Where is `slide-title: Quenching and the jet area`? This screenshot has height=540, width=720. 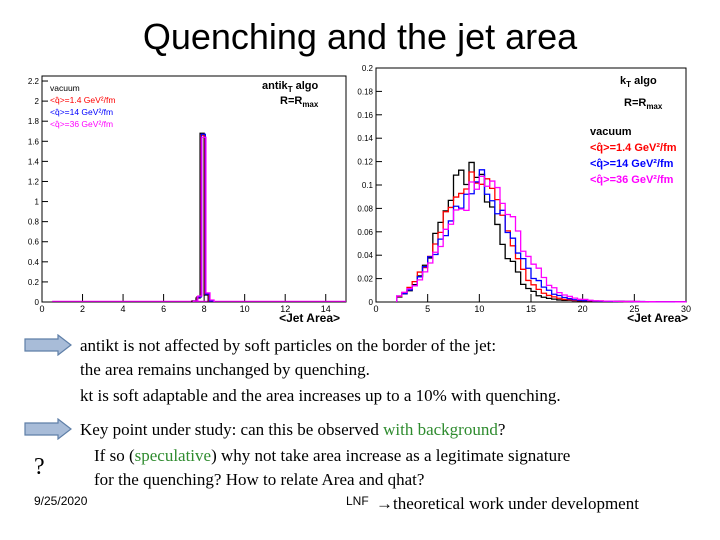 slide-title: Quenching and the jet area is located at coordinates (360, 36).